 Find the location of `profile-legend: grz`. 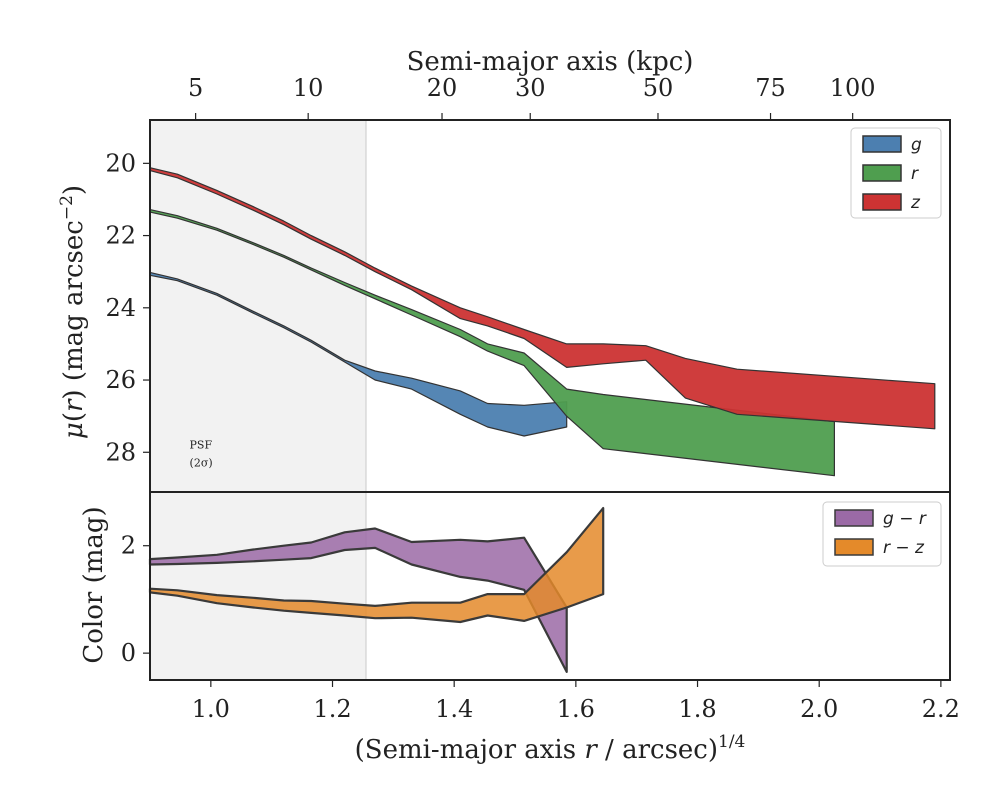

profile-legend: grz is located at coordinates (896, 173).